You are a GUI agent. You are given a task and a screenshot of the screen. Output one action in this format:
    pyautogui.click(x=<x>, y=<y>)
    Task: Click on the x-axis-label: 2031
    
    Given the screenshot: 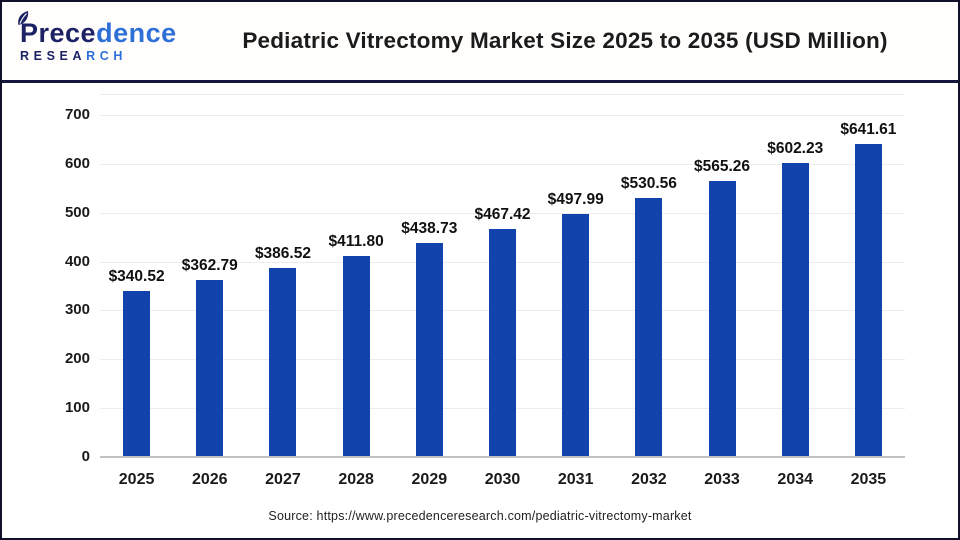 What is the action you would take?
    pyautogui.click(x=575, y=479)
    